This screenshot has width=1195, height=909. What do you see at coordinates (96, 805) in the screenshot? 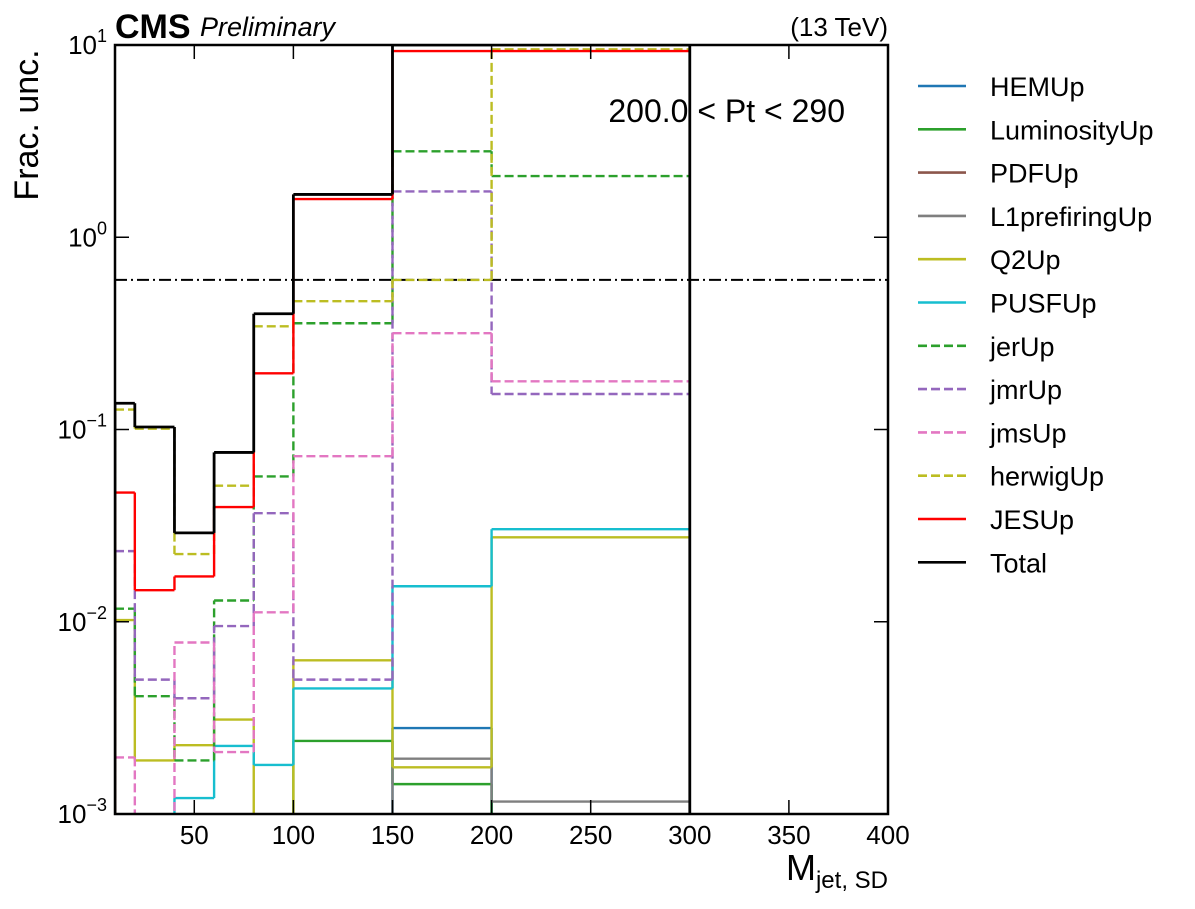
I see `y-tick-exponent: −3` at bounding box center [96, 805].